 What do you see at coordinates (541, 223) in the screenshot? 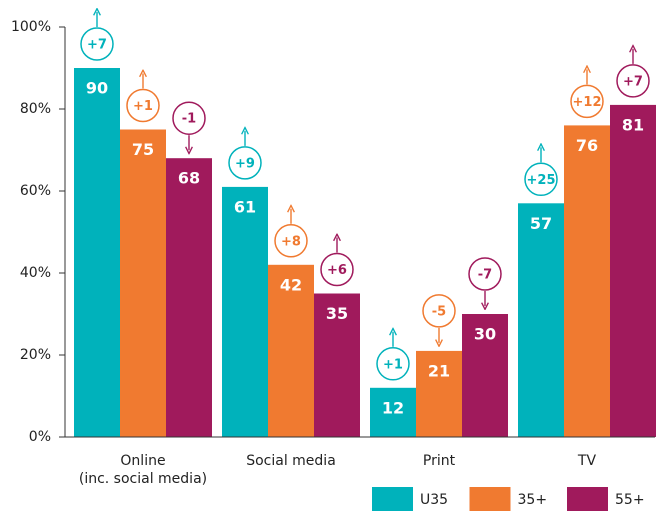
I see `value-label: 57` at bounding box center [541, 223].